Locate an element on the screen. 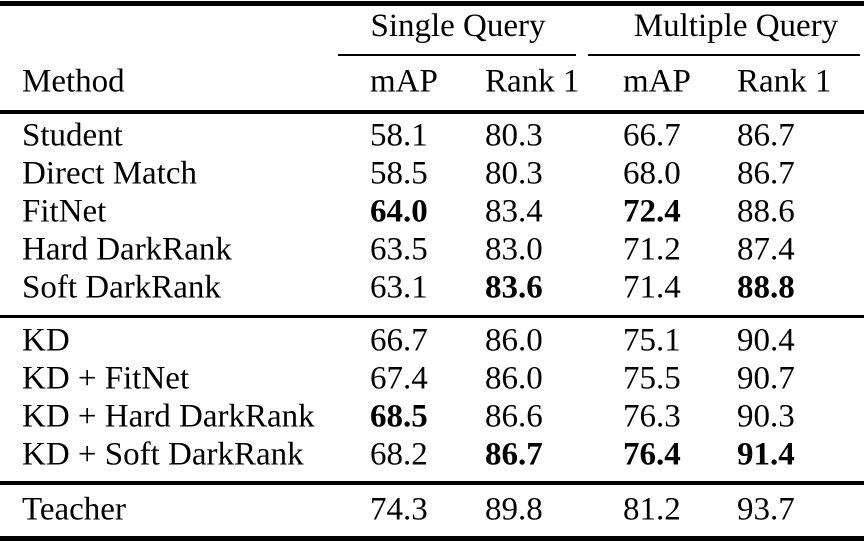 Image resolution: width=864 pixels, height=547 pixels. value-cell: 91.4 is located at coordinates (766, 454).